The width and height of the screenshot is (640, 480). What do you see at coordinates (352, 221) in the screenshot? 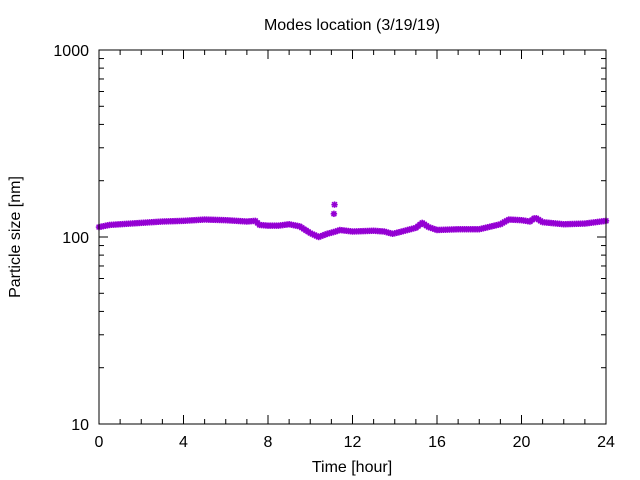
I see `data-points` at bounding box center [352, 221].